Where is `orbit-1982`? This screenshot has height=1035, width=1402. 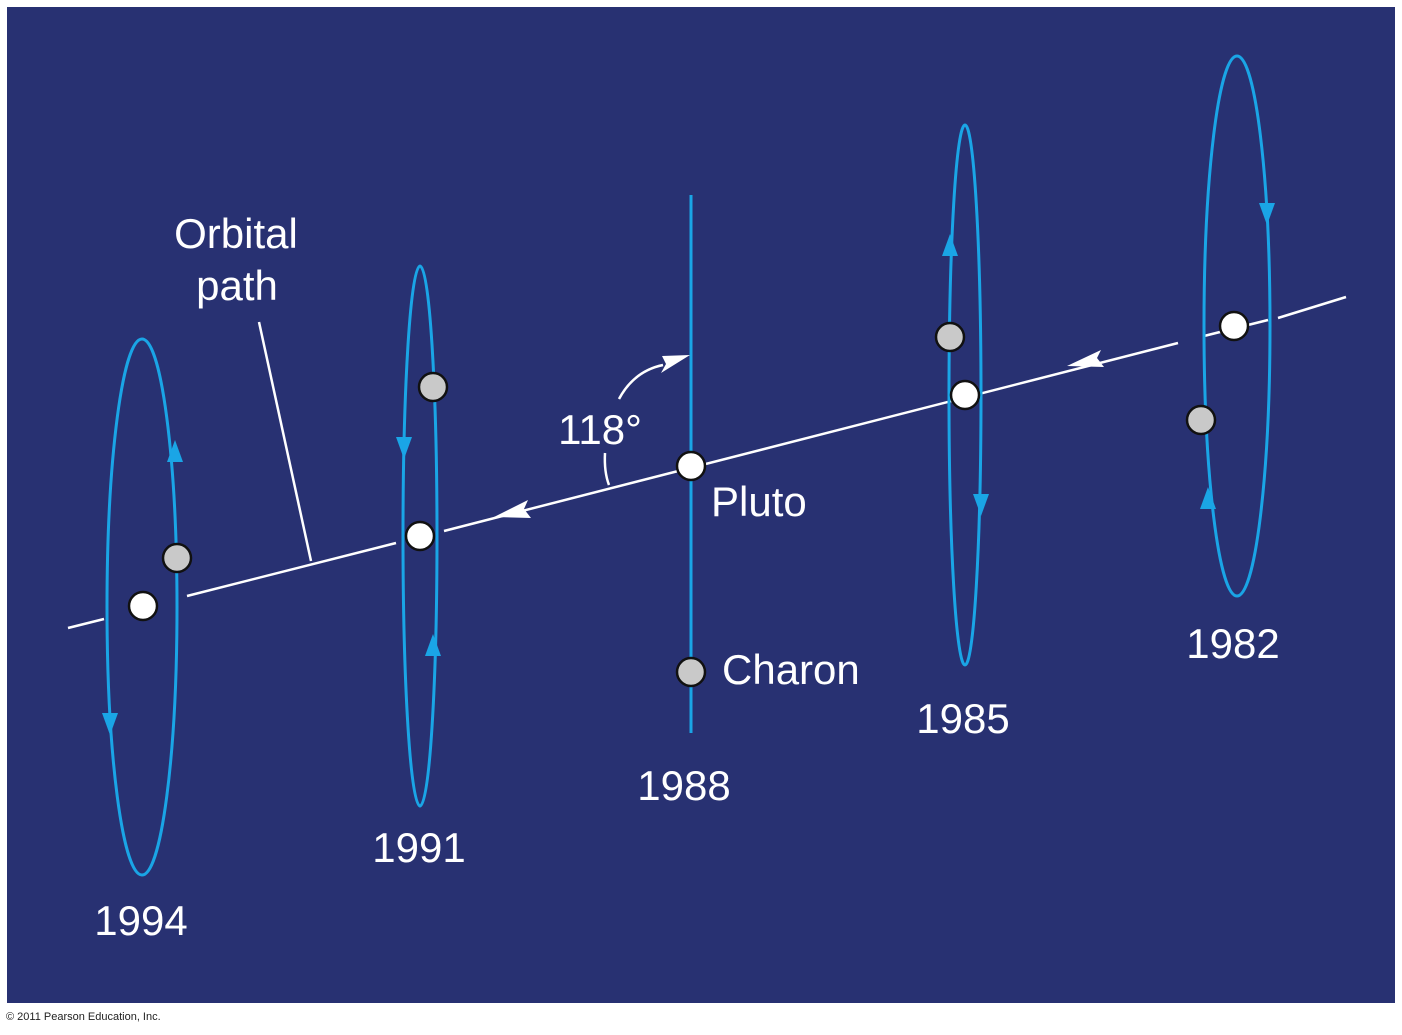 orbit-1982 is located at coordinates (1237, 326).